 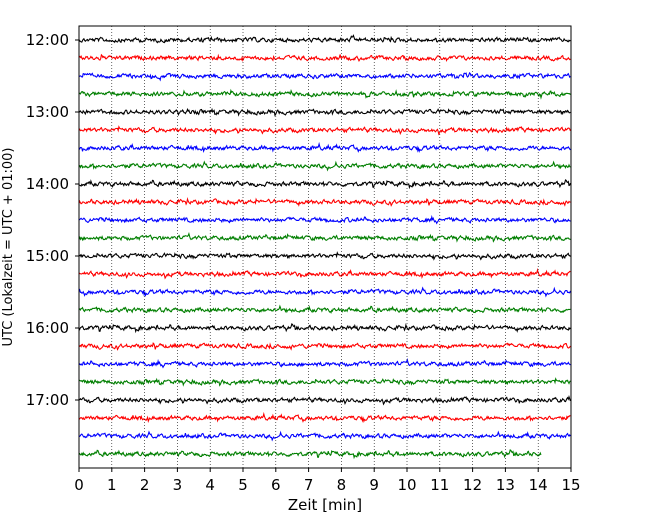 I want to click on x-tick-label: 1, so click(x=112, y=485).